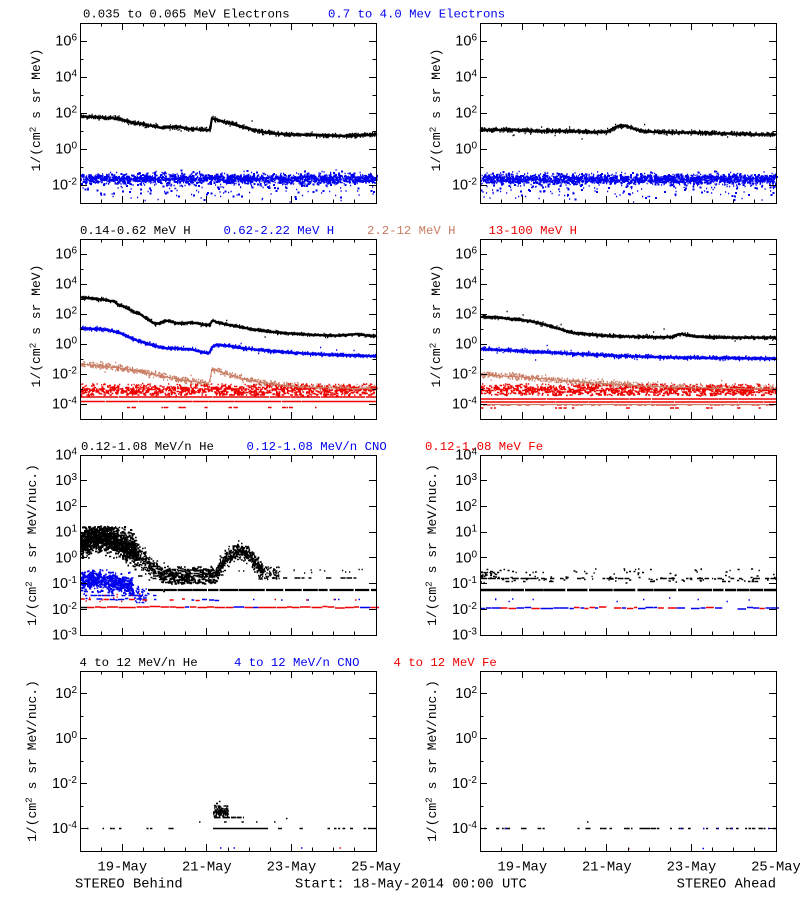  I want to click on svg-text: 0.14-0.62 MeV H, so click(135, 231).